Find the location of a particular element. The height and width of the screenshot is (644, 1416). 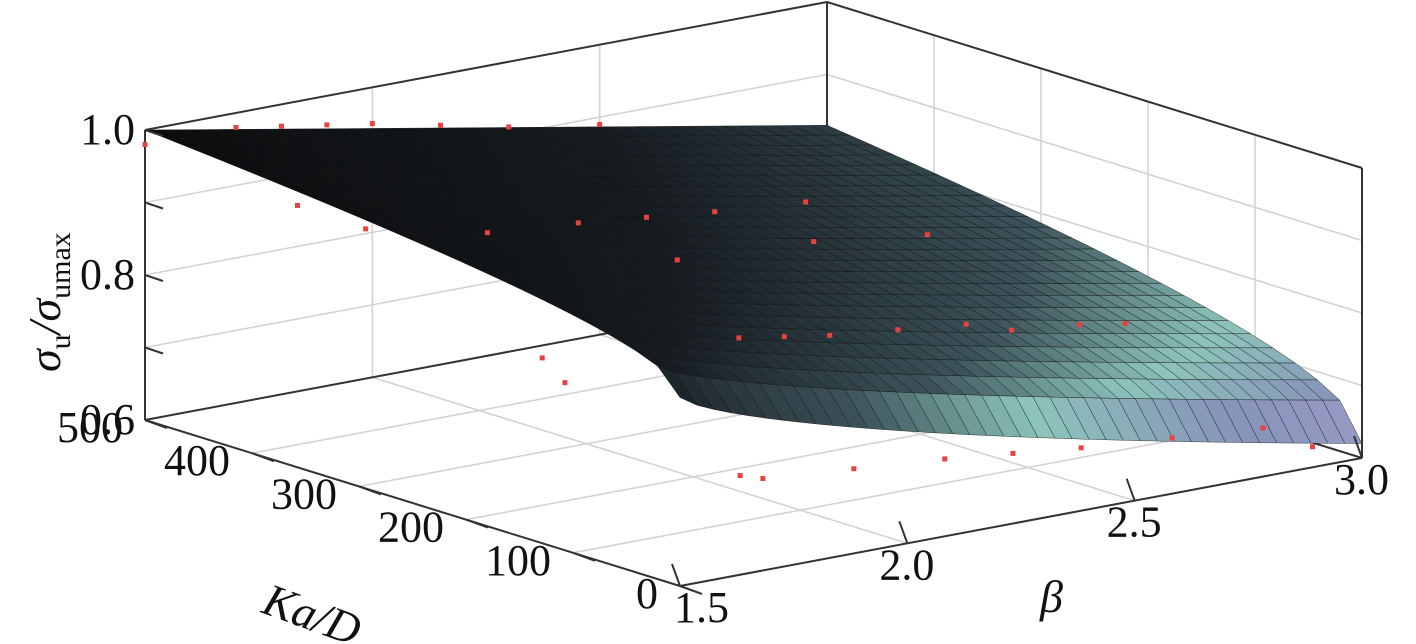

y-tick-label: 400 is located at coordinates (197, 460).